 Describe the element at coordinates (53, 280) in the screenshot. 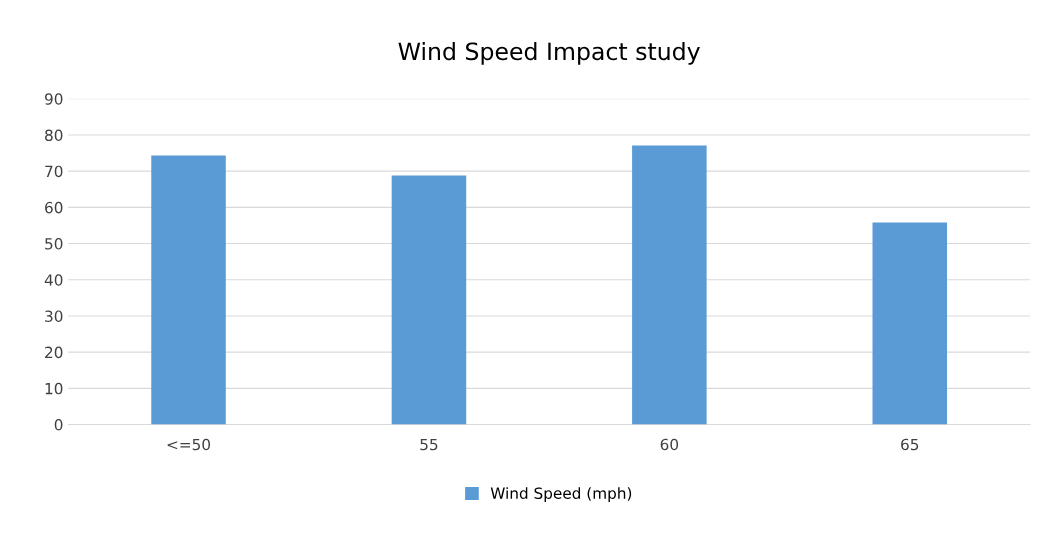

I see `y-tick-label: 40` at that location.